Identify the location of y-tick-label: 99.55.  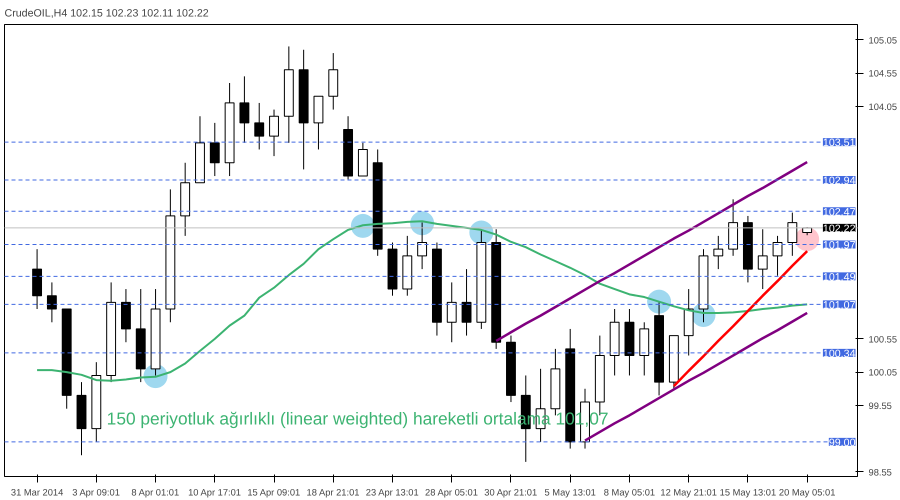
(880, 405).